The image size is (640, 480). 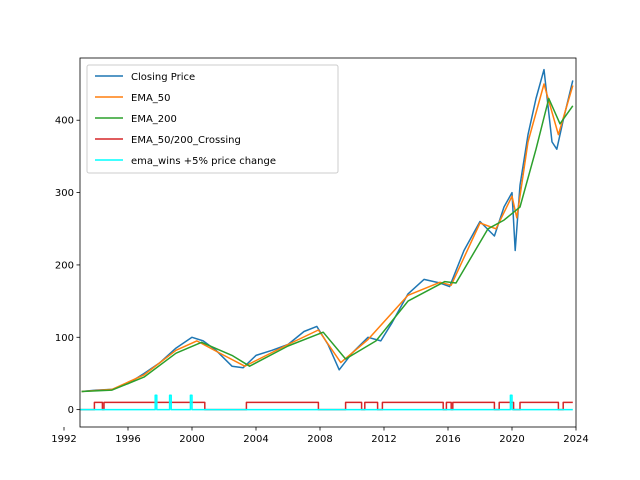 I want to click on y-tick-label: 400, so click(x=64, y=121).